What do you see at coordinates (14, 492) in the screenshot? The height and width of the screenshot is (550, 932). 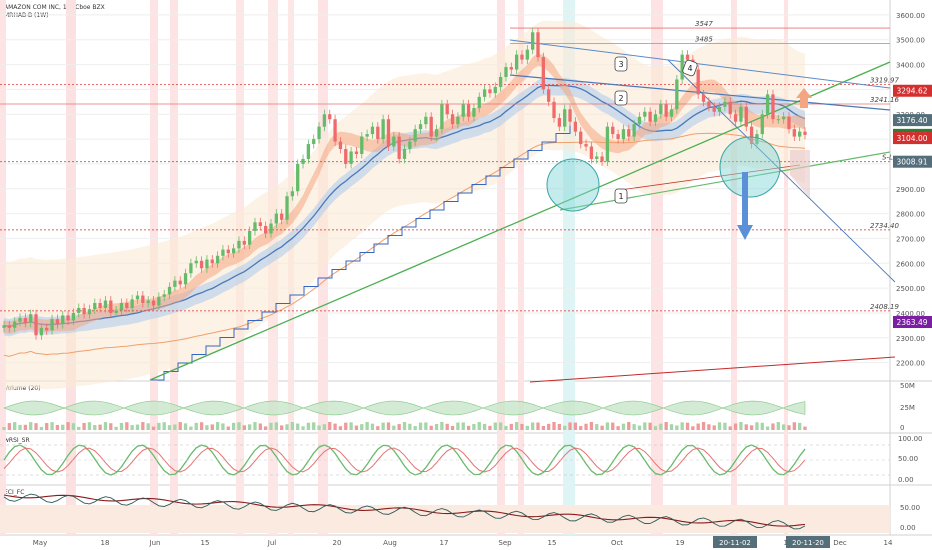 I see `third-pane-label: ECI_FC` at bounding box center [14, 492].